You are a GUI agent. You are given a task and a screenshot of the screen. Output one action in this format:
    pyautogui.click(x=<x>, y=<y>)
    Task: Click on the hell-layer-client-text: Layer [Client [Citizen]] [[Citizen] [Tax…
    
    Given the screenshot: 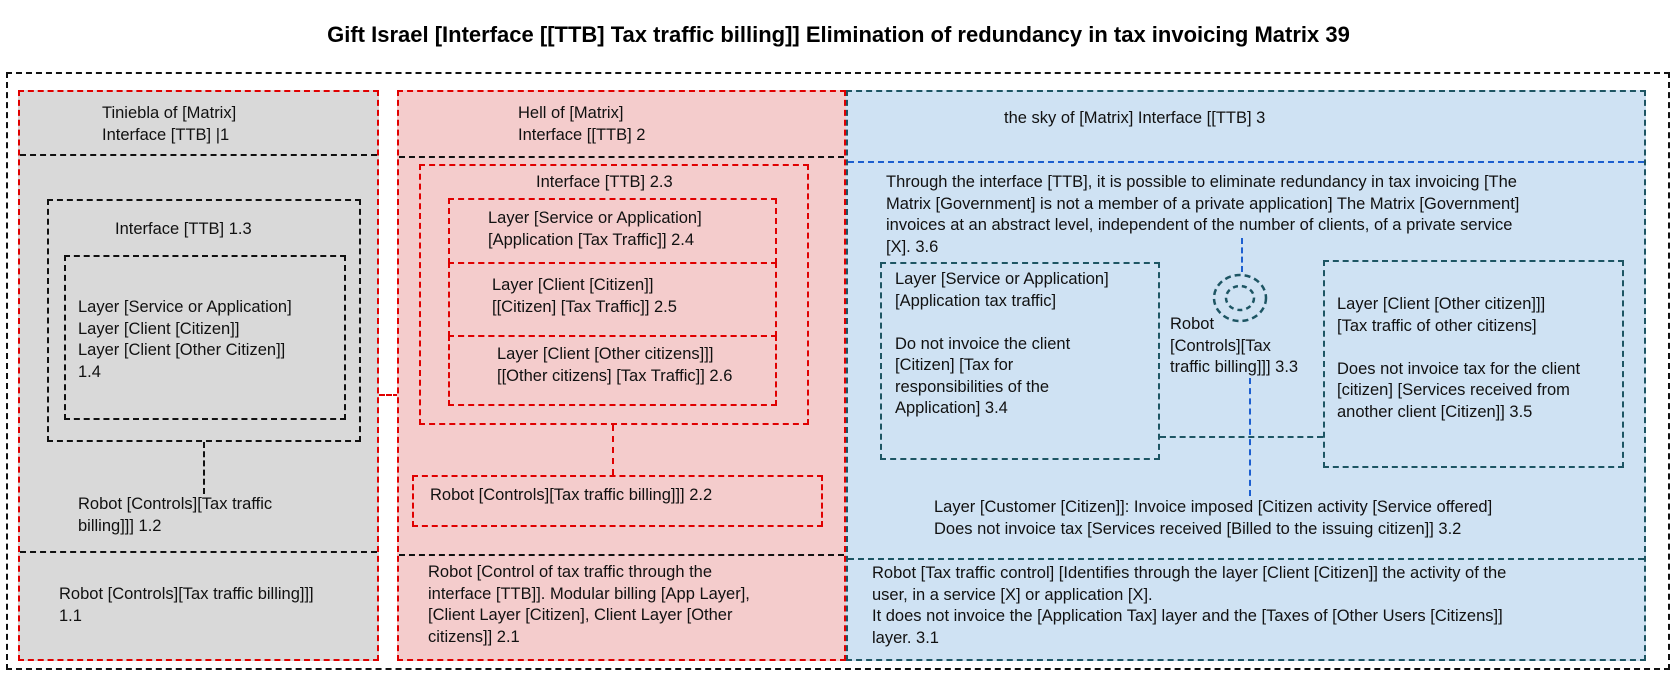 What is the action you would take?
    pyautogui.click(x=584, y=296)
    